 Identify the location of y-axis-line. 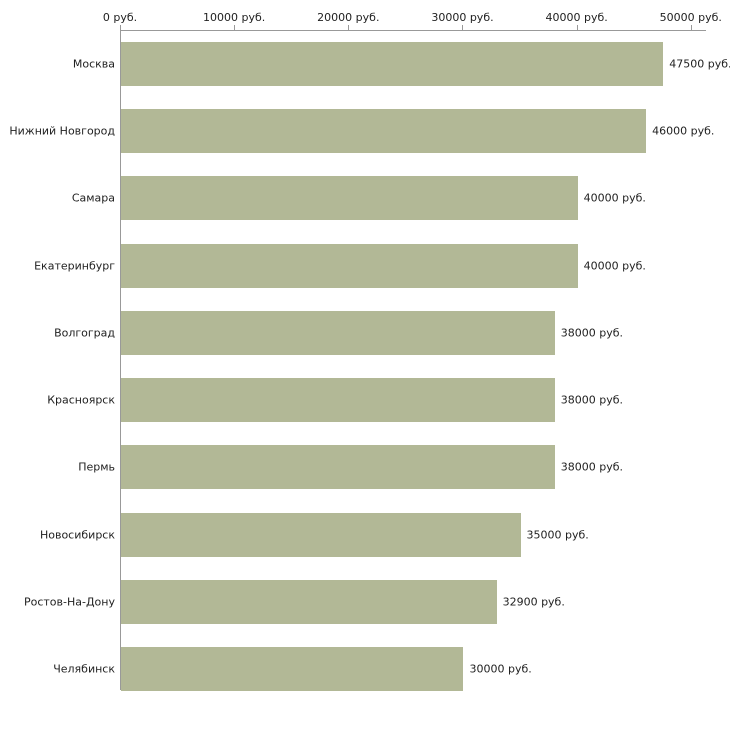
(120, 360).